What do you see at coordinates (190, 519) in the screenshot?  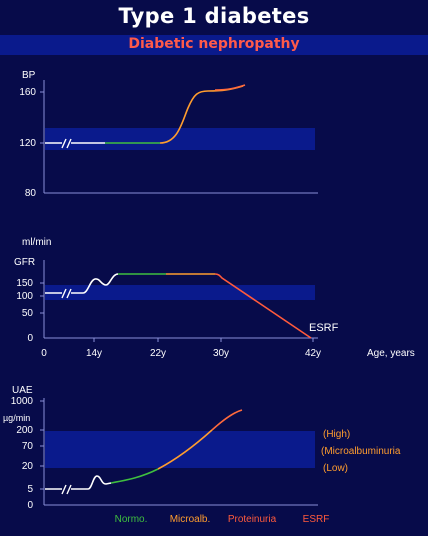 I see `stage-microalb-label: Microalb.` at bounding box center [190, 519].